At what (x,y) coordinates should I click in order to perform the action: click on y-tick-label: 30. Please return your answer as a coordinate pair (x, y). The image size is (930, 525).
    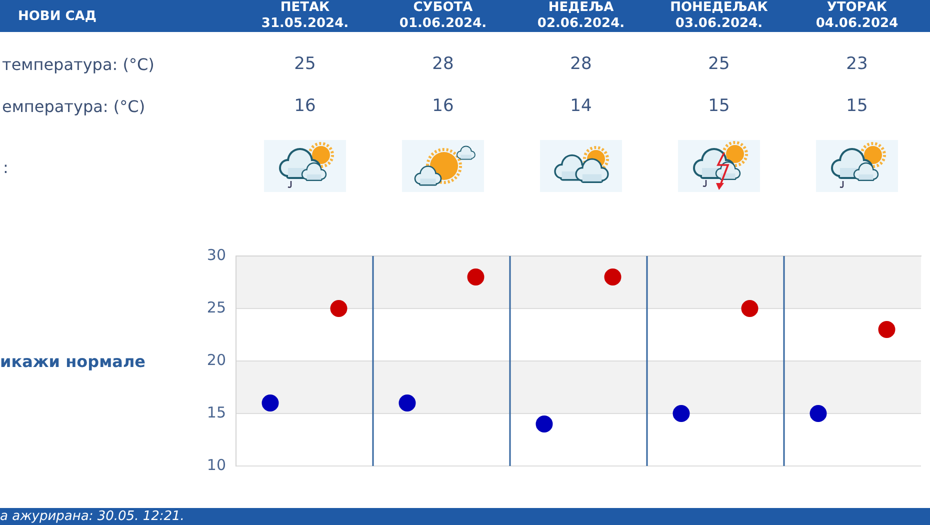
    Looking at the image, I should click on (216, 255).